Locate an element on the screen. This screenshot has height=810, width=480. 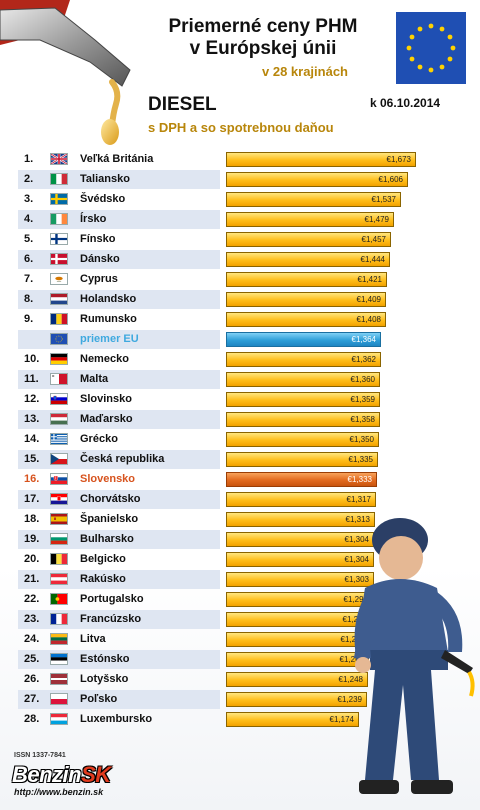
chart-title-line2: v Európskej únii is located at coordinates (263, 48).